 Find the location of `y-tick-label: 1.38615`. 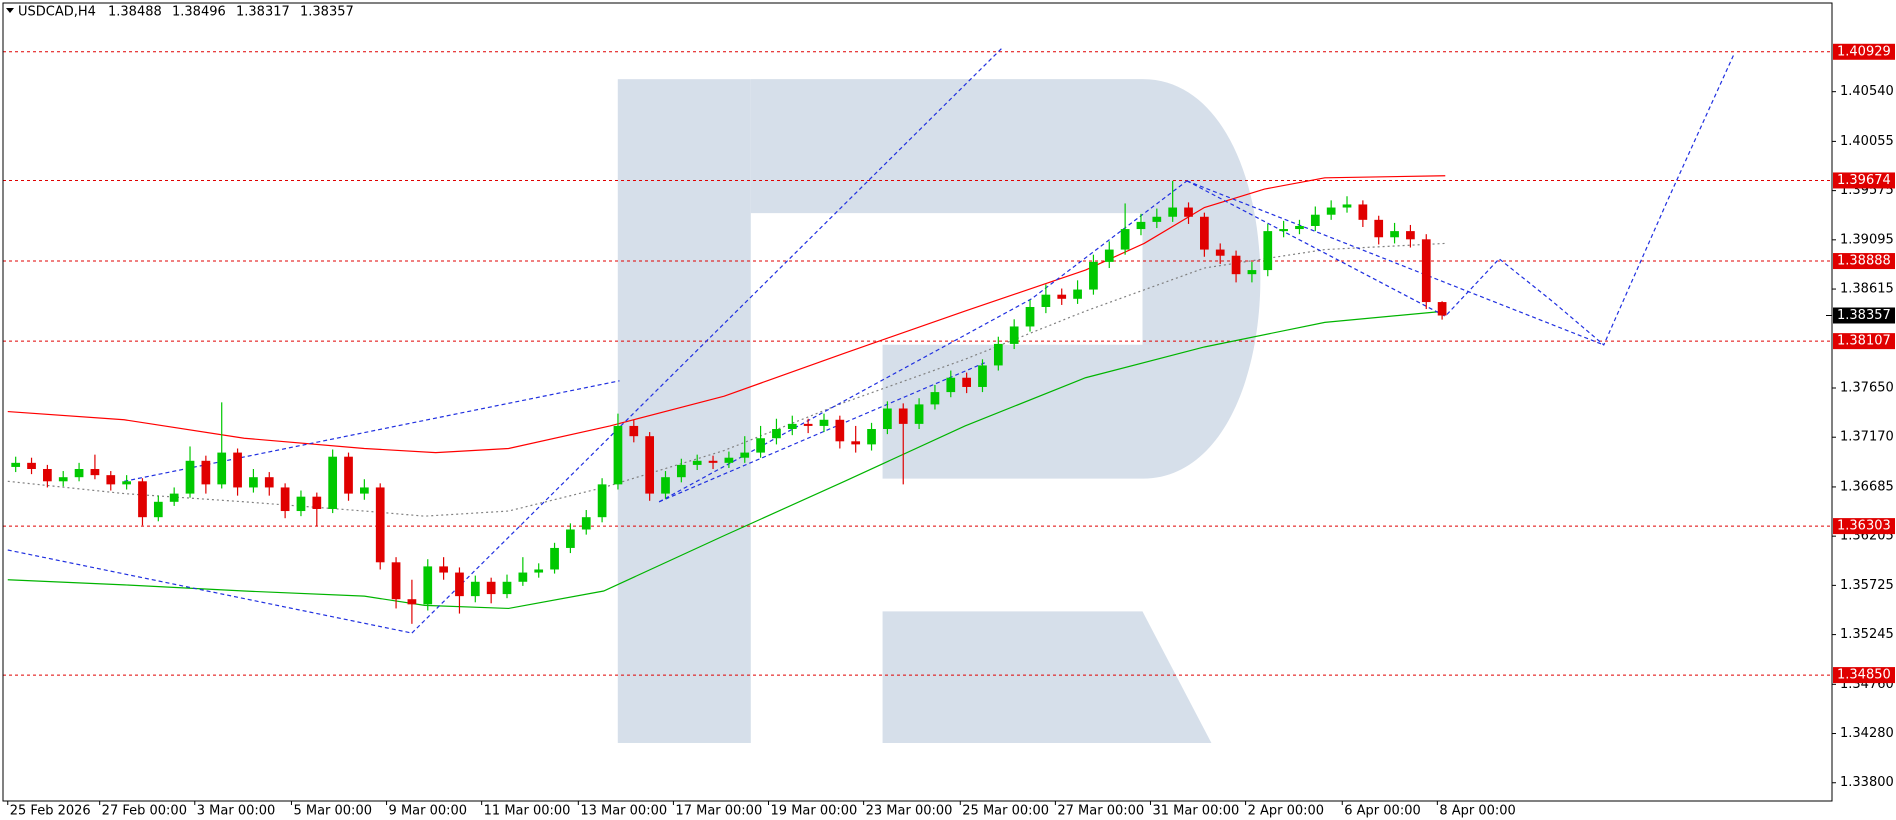

y-tick-label: 1.38615 is located at coordinates (1867, 289).